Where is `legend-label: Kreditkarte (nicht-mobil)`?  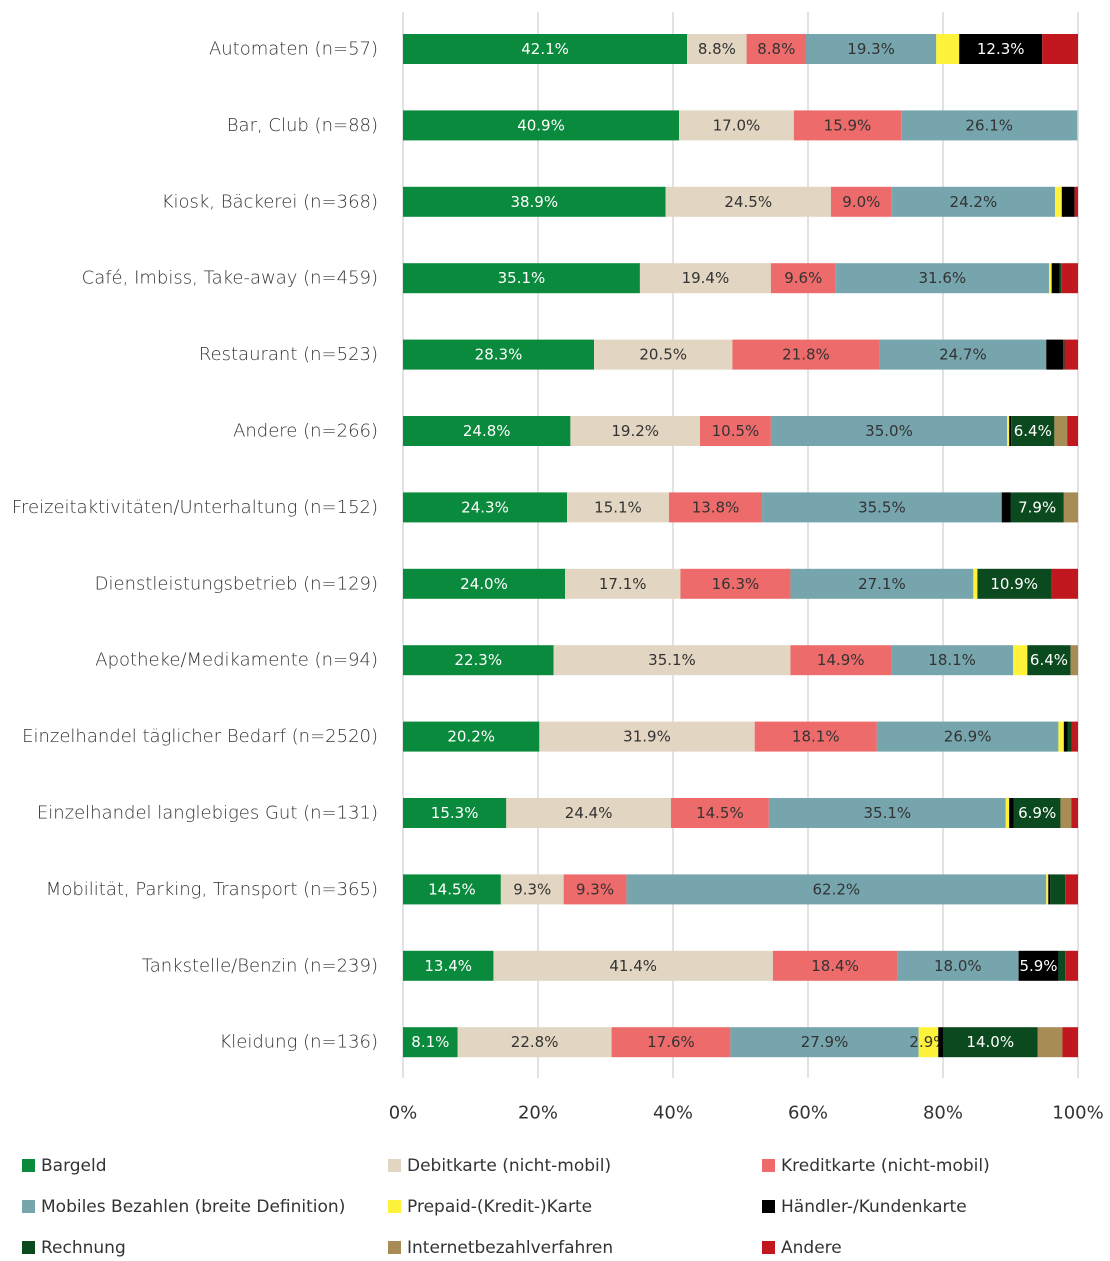 legend-label: Kreditkarte (nicht-mobil) is located at coordinates (885, 1166).